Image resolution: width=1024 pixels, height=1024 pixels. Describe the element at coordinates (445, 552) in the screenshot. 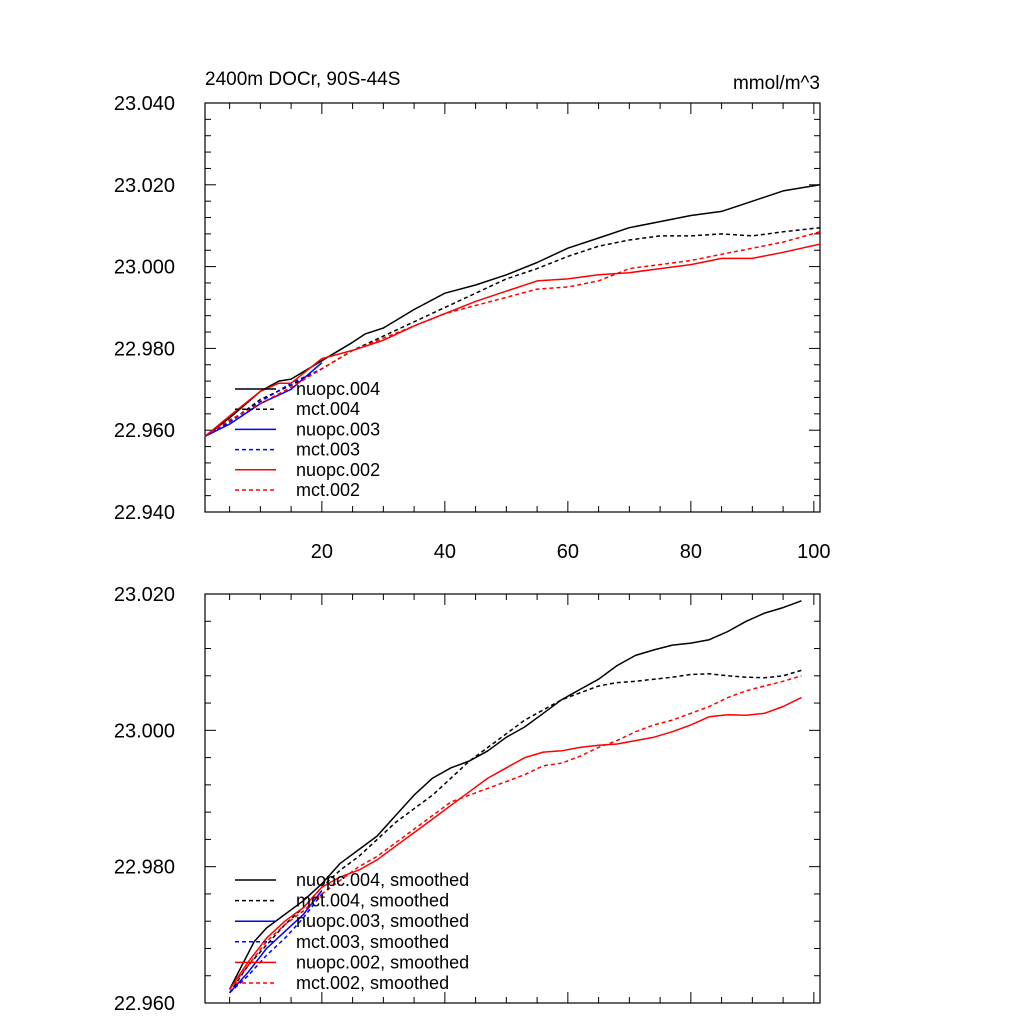

I see `x-tick-label: 40` at that location.